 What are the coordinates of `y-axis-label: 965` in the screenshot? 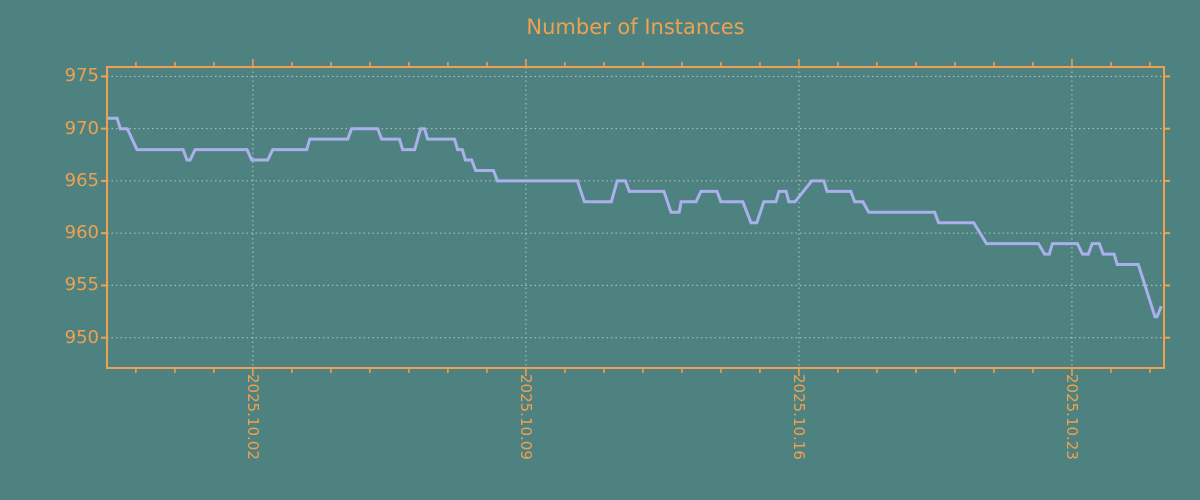 It's located at (81, 180).